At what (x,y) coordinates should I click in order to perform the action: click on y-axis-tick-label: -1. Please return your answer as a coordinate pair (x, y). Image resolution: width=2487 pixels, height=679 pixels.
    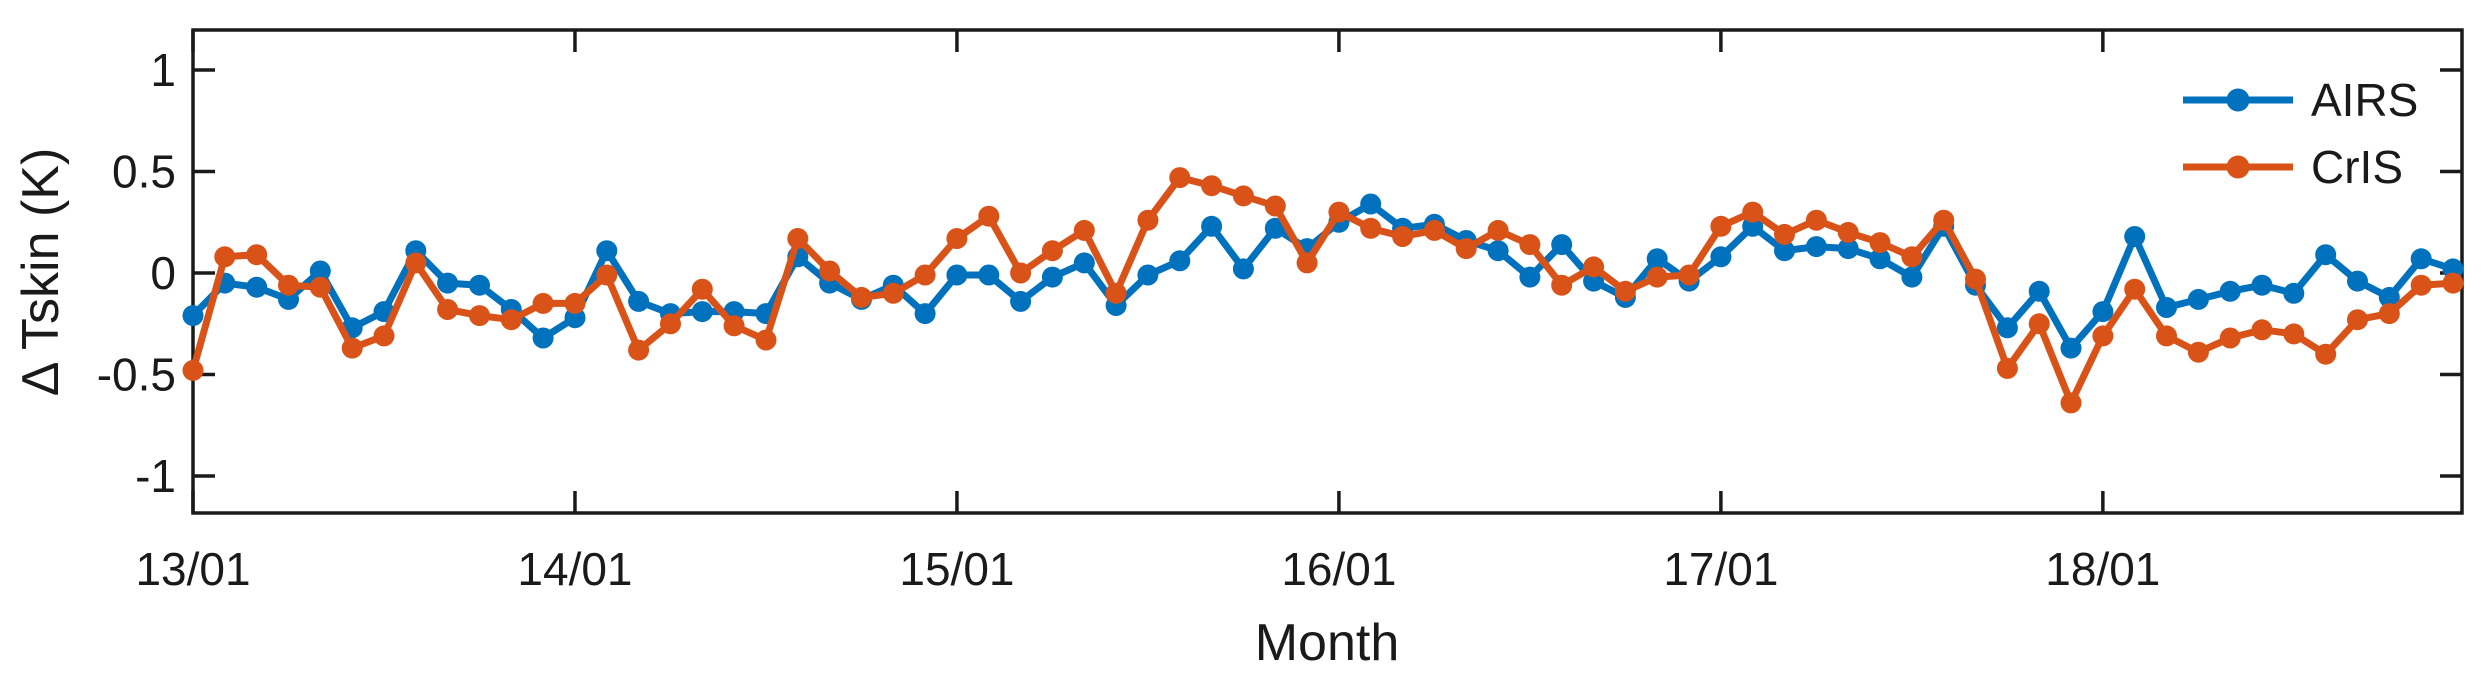
    Looking at the image, I should click on (155, 476).